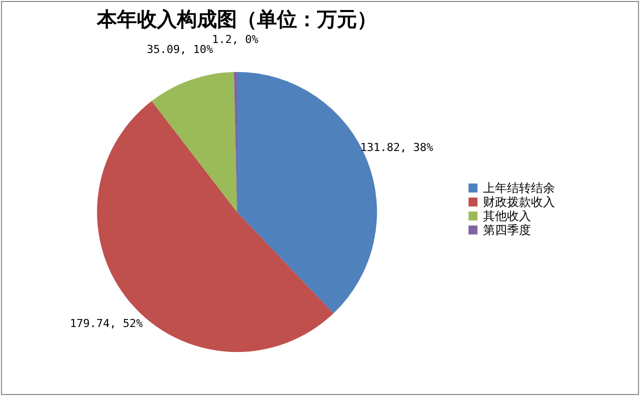 This screenshot has height=396, width=640. What do you see at coordinates (236, 19) in the screenshot?
I see `chart-title: 本年收入构成图（单位：万元）` at bounding box center [236, 19].